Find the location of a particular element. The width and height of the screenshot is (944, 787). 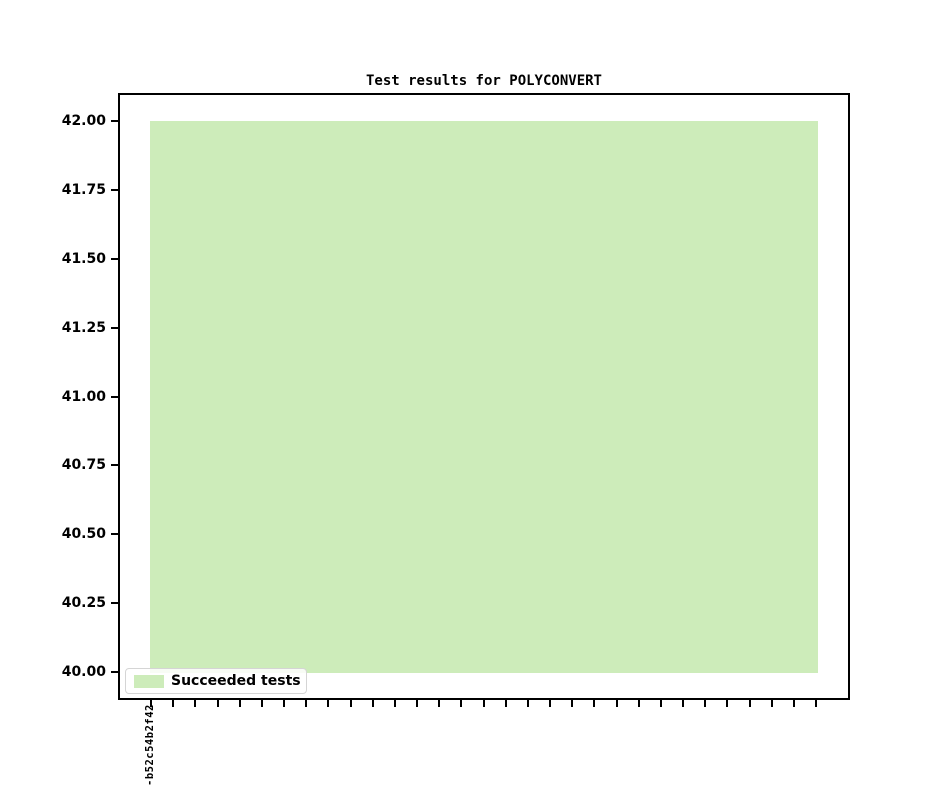

y-tick-label: 40.25 is located at coordinates (83, 603).